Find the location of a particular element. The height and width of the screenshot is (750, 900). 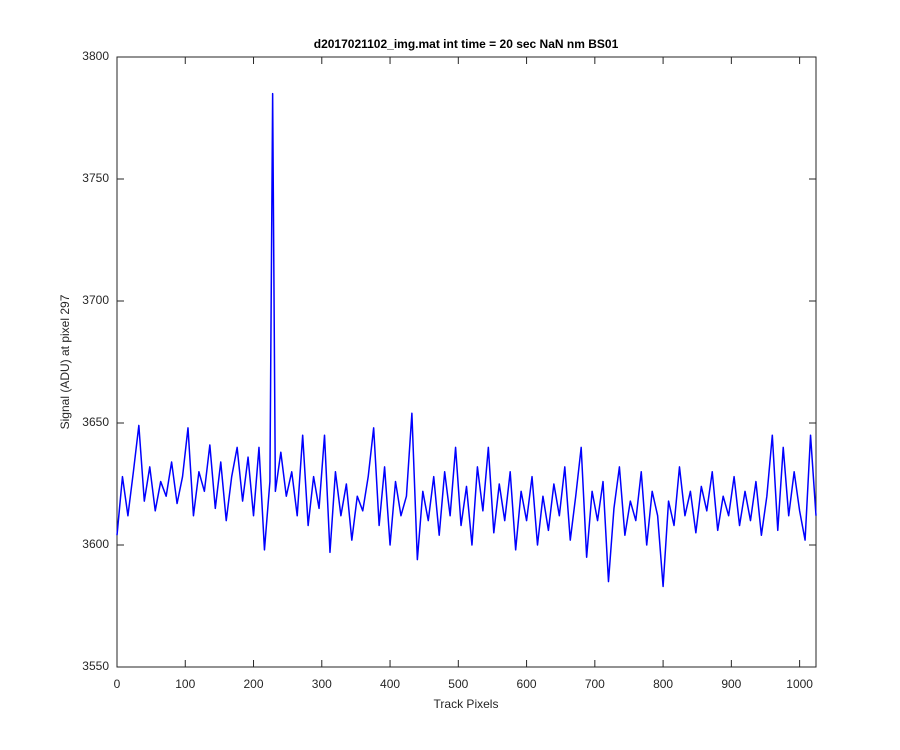

y-tick-label: 3600 is located at coordinates (95, 544).